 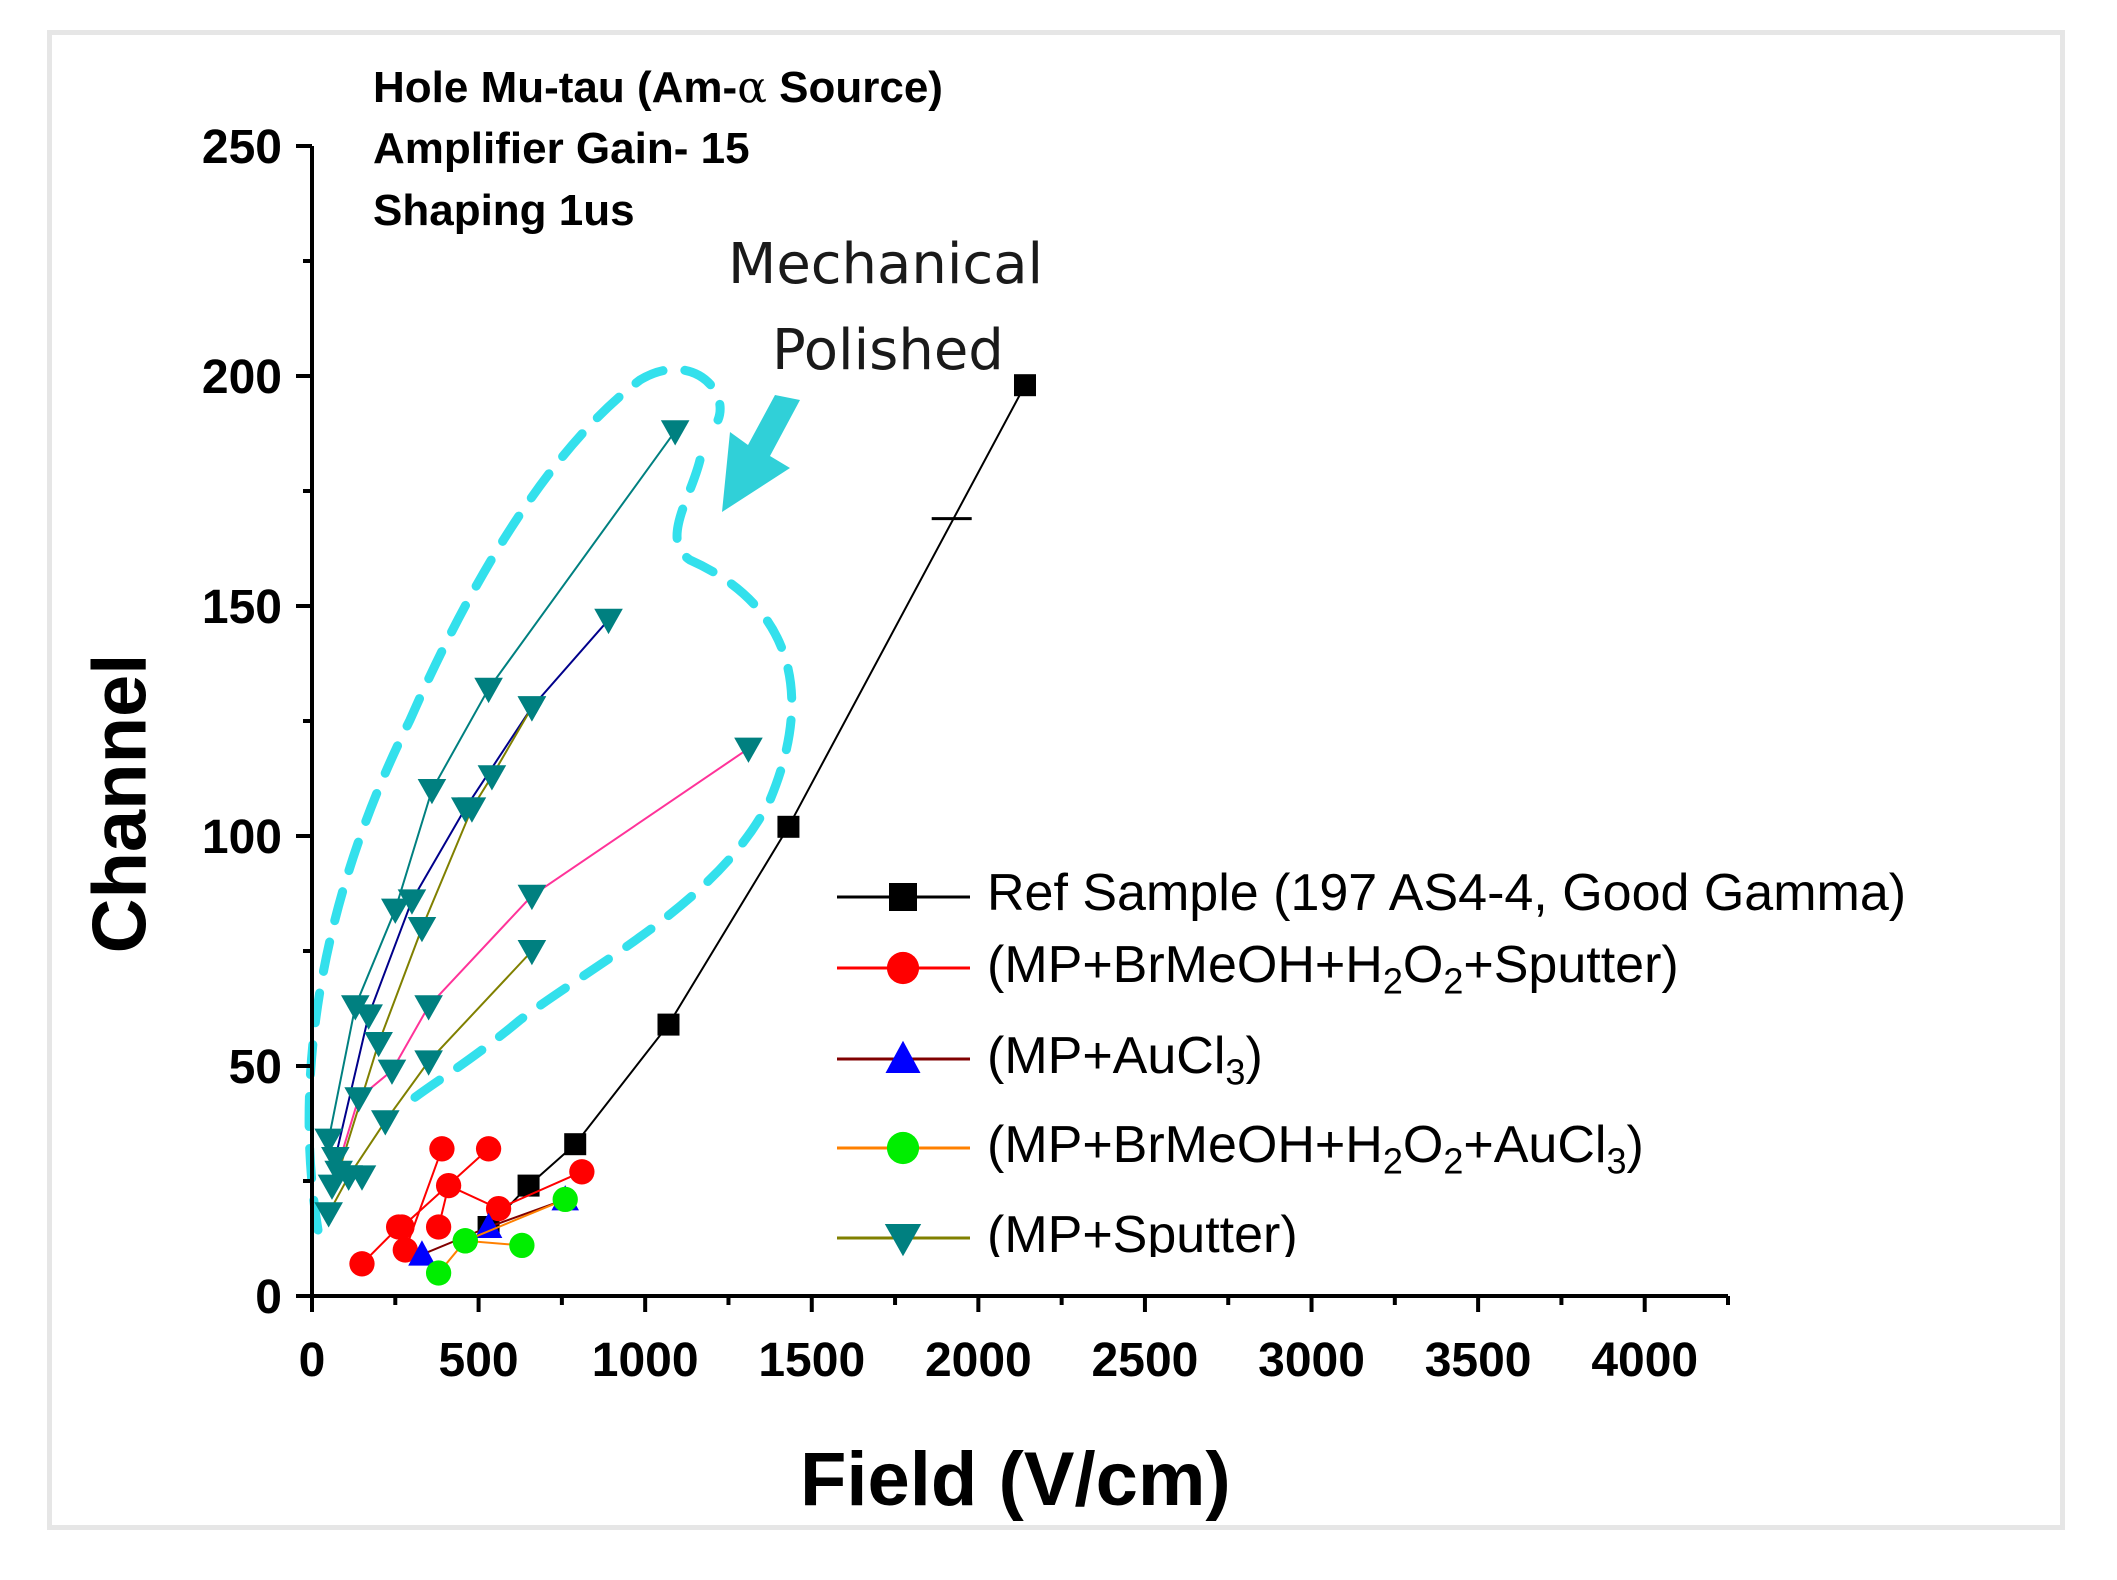 I want to click on callout-line1: Mechanical, so click(x=886, y=264).